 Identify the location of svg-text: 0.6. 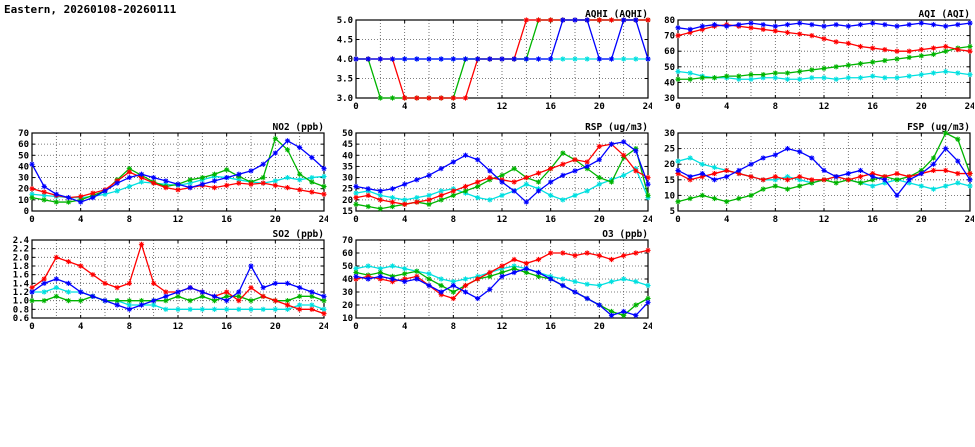
(21, 319).